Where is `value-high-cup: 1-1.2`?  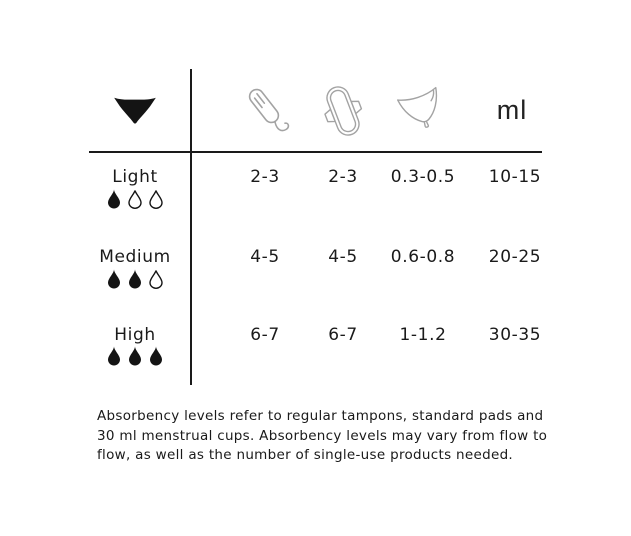
value-high-cup: 1-1.2 is located at coordinates (423, 335).